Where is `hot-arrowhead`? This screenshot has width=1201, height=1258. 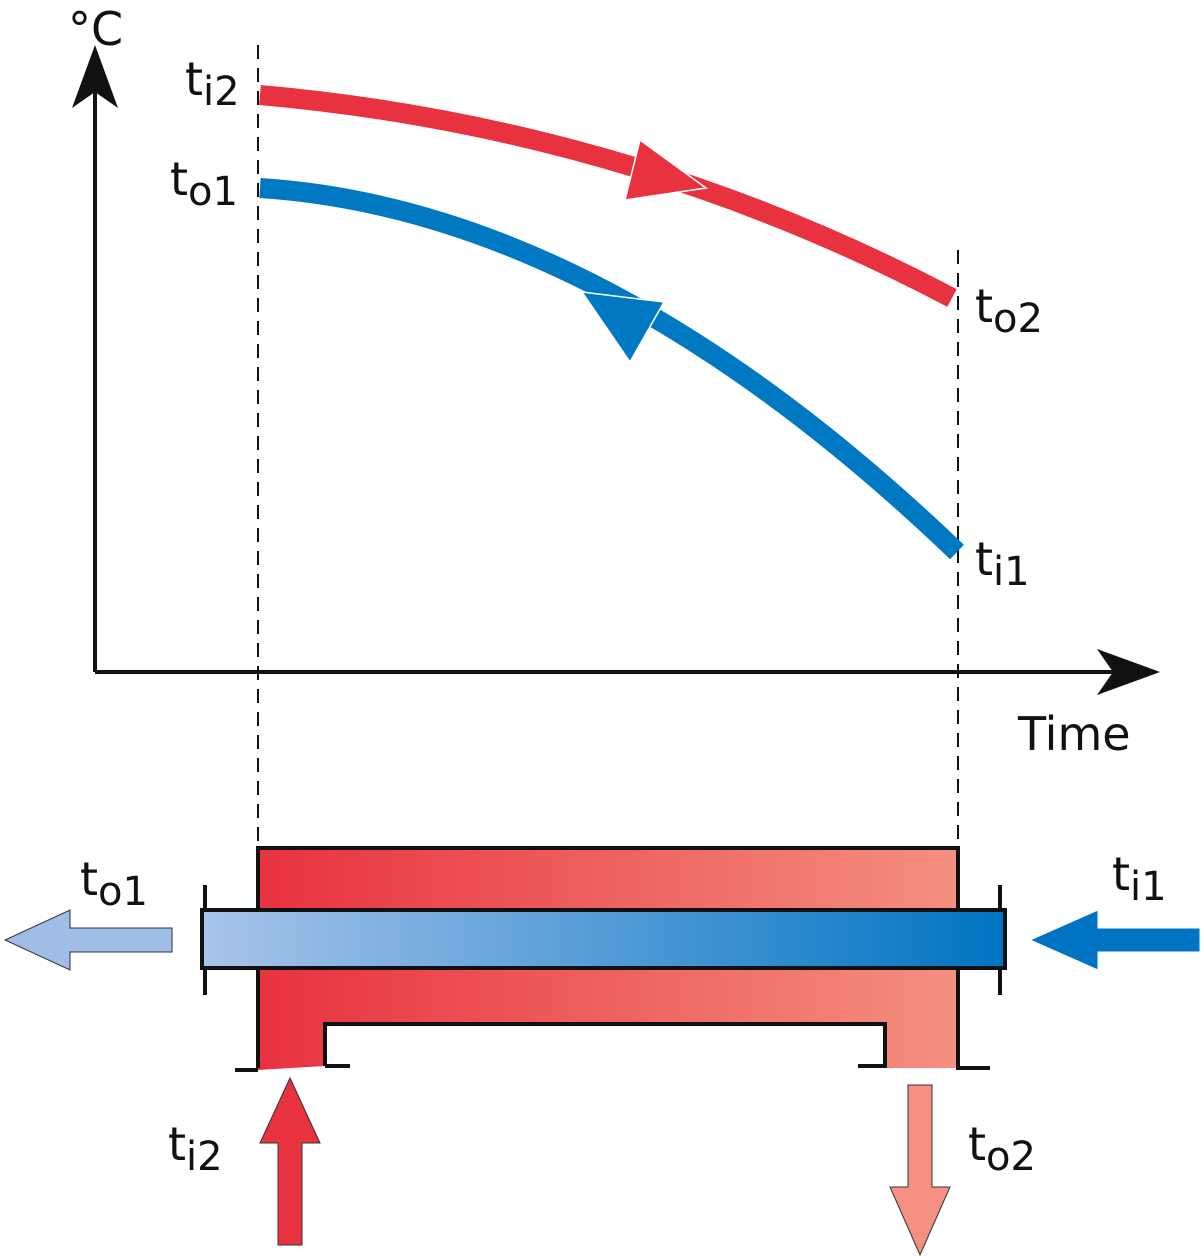 hot-arrowhead is located at coordinates (666, 169).